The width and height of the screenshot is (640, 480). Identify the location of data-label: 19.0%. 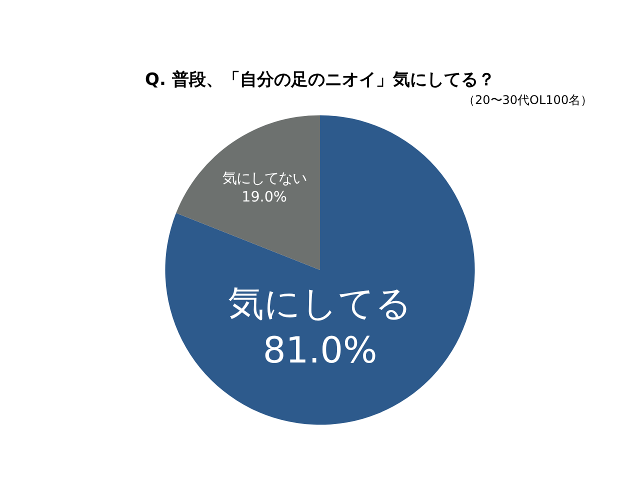
(264, 197).